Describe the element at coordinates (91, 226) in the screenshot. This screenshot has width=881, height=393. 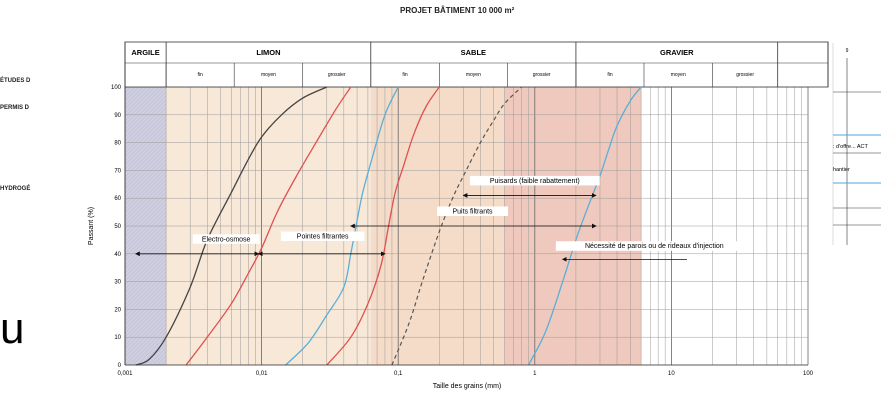
I see `y-axis-label: Passant (%)` at that location.